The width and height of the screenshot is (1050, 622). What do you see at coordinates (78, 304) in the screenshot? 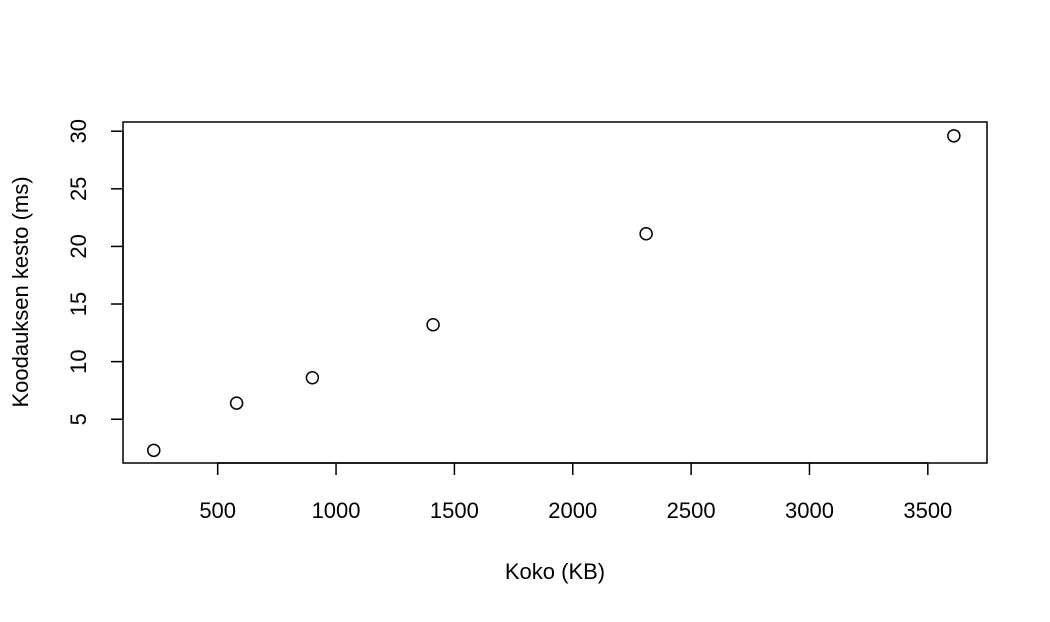
I see `y-tick-label: 15` at bounding box center [78, 304].